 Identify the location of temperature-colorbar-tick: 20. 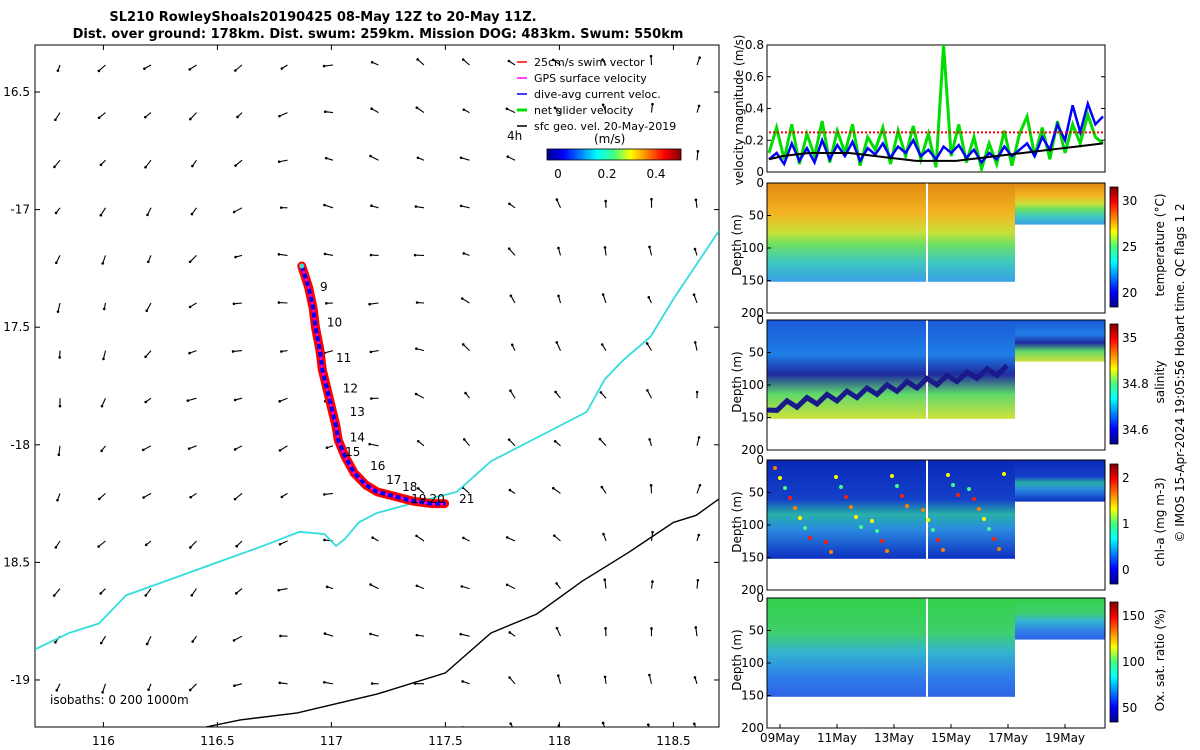
(1129, 293).